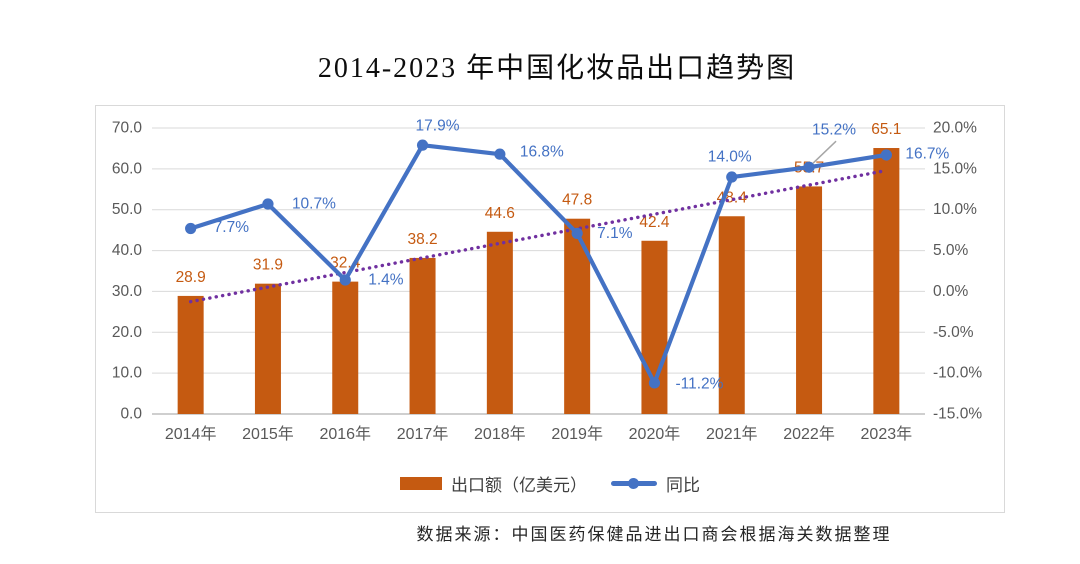 This screenshot has height=564, width=1080. What do you see at coordinates (699, 383) in the screenshot?
I see `yoy-value-label: -11.2%` at bounding box center [699, 383].